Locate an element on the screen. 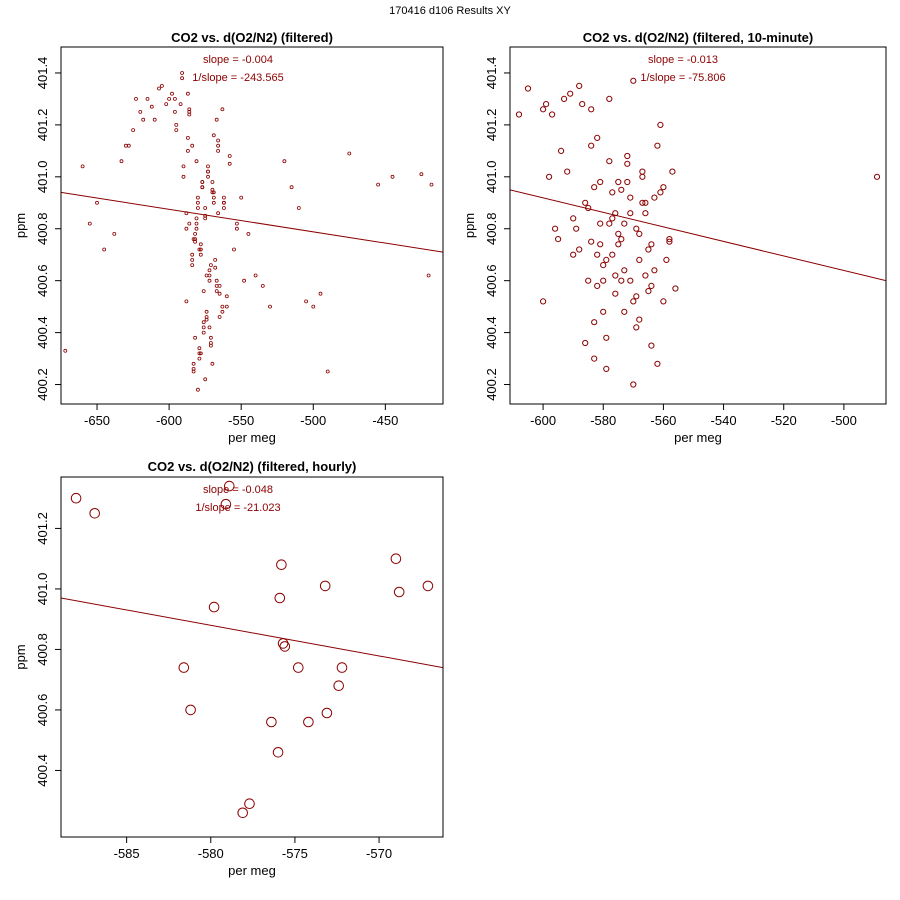 This screenshot has height=900, width=900. x-tick-label: -540 is located at coordinates (724, 420).